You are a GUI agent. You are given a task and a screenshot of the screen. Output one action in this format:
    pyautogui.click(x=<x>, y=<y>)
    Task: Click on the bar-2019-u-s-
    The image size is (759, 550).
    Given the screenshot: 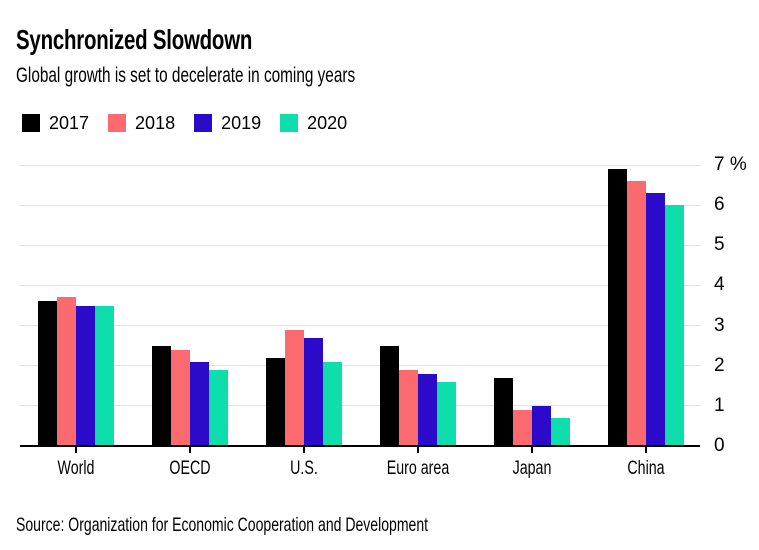 What is the action you would take?
    pyautogui.click(x=313, y=391)
    